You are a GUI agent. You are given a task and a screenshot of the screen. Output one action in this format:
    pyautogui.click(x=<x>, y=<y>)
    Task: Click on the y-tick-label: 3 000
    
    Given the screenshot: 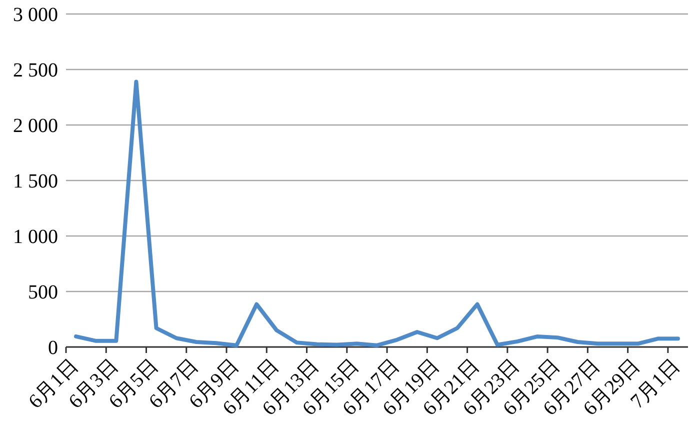 What is the action you would take?
    pyautogui.click(x=35, y=15)
    